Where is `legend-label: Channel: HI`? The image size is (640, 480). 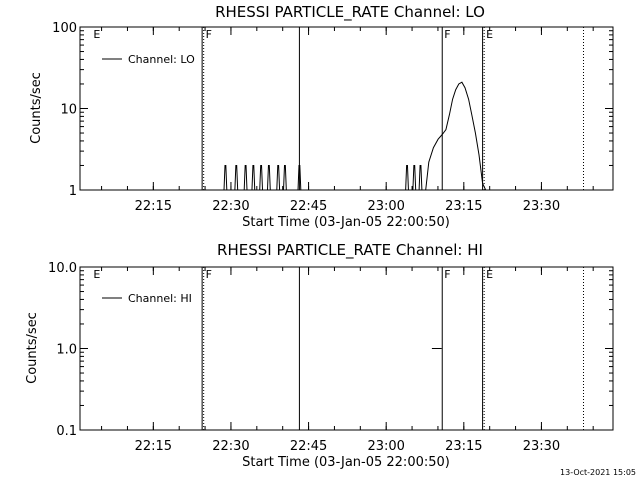 legend-label: Channel: HI is located at coordinates (160, 298).